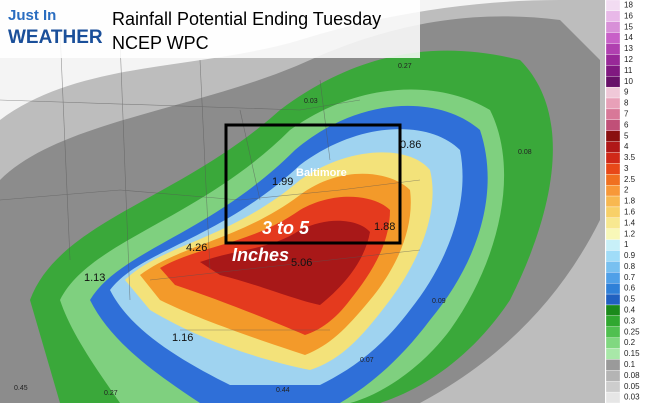  Describe the element at coordinates (630, 310) in the screenshot. I see `colorbar-label: 0.4` at that location.